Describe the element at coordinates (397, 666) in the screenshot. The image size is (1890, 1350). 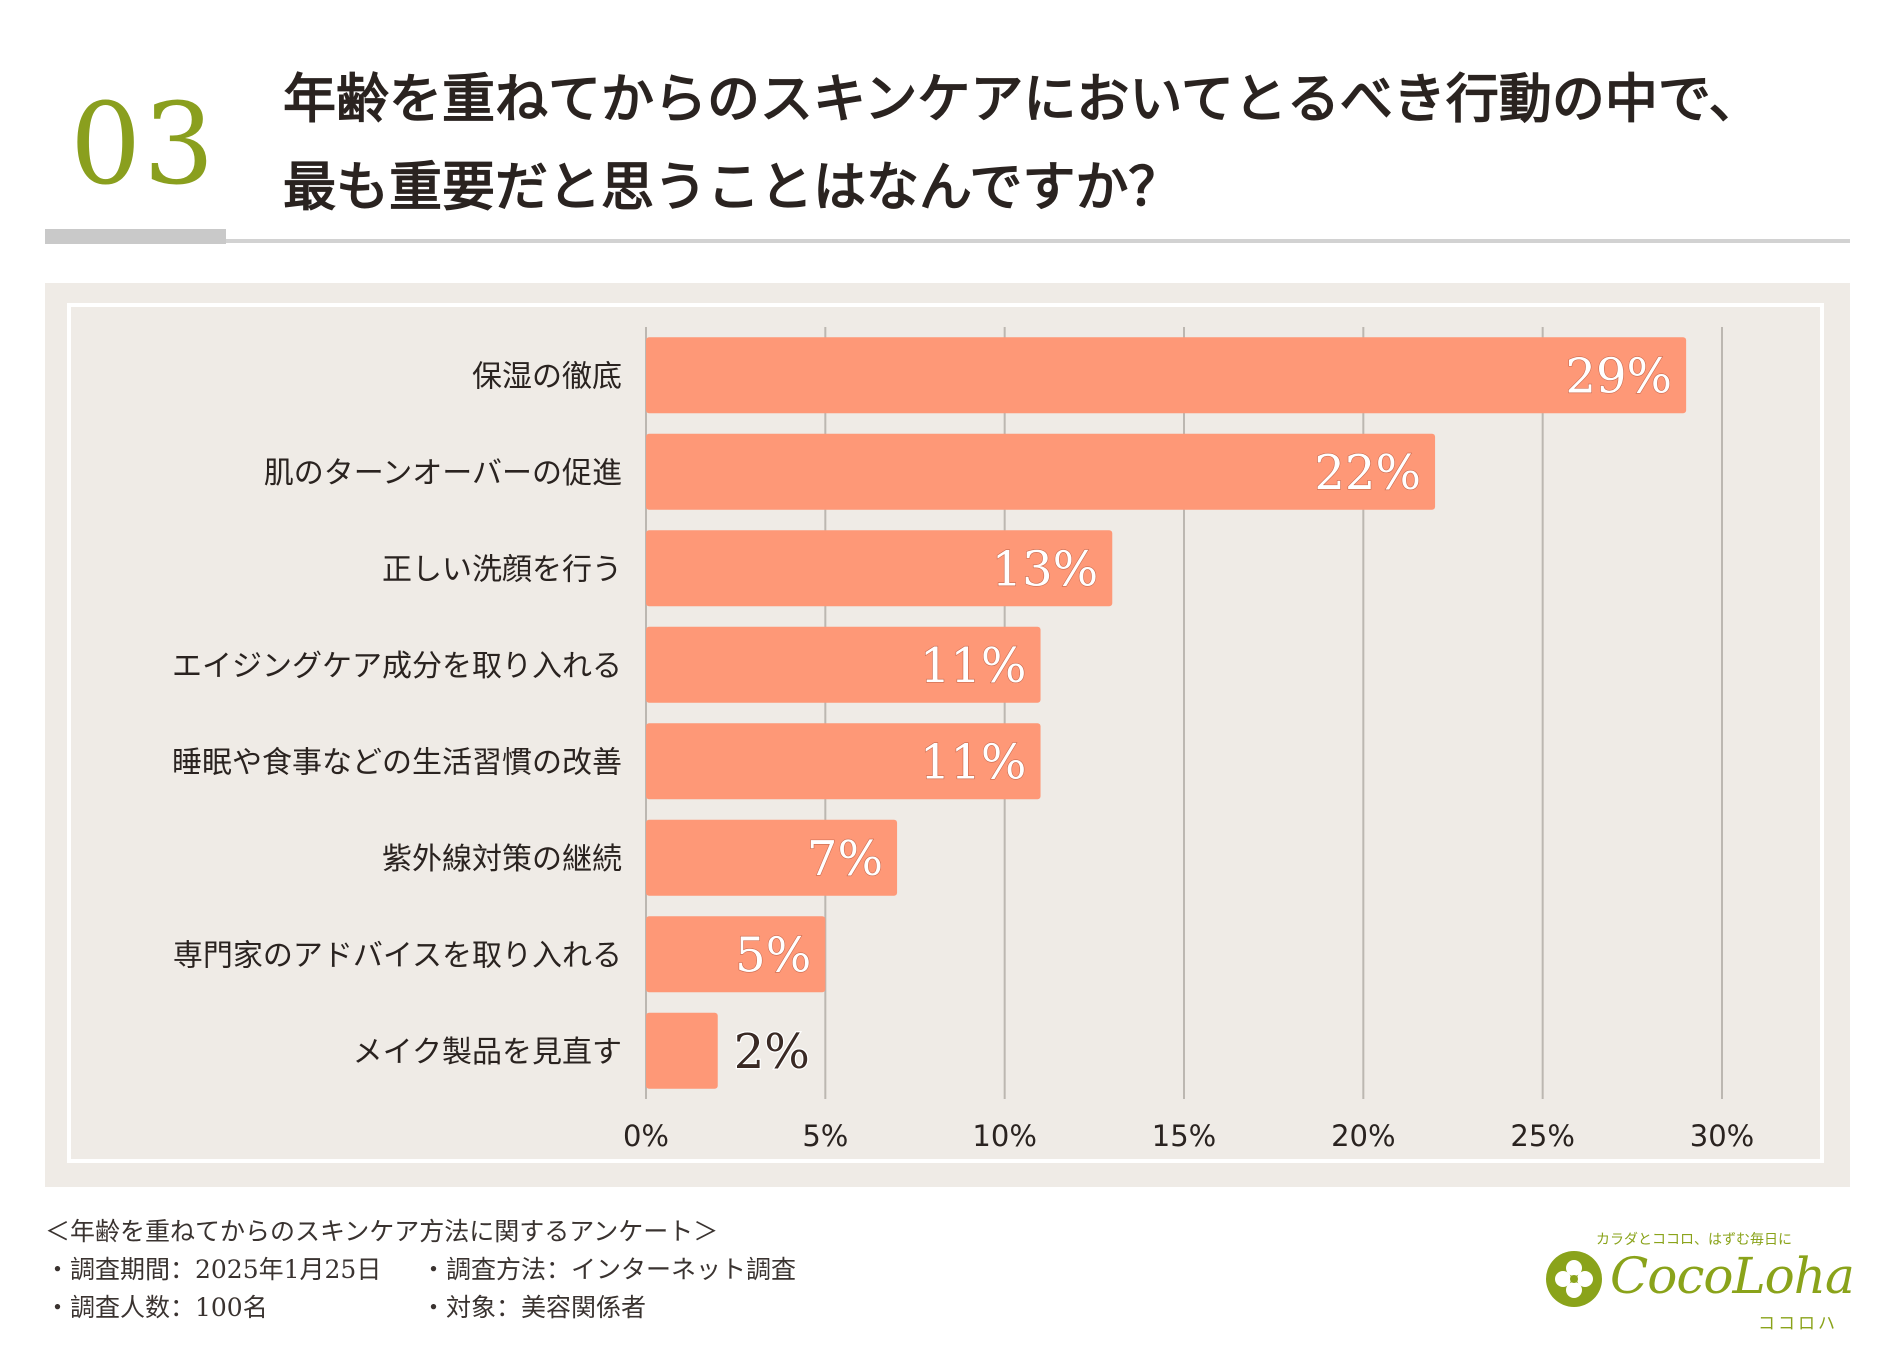
I see `category-label: エイジングケア成分を取り入れる` at that location.